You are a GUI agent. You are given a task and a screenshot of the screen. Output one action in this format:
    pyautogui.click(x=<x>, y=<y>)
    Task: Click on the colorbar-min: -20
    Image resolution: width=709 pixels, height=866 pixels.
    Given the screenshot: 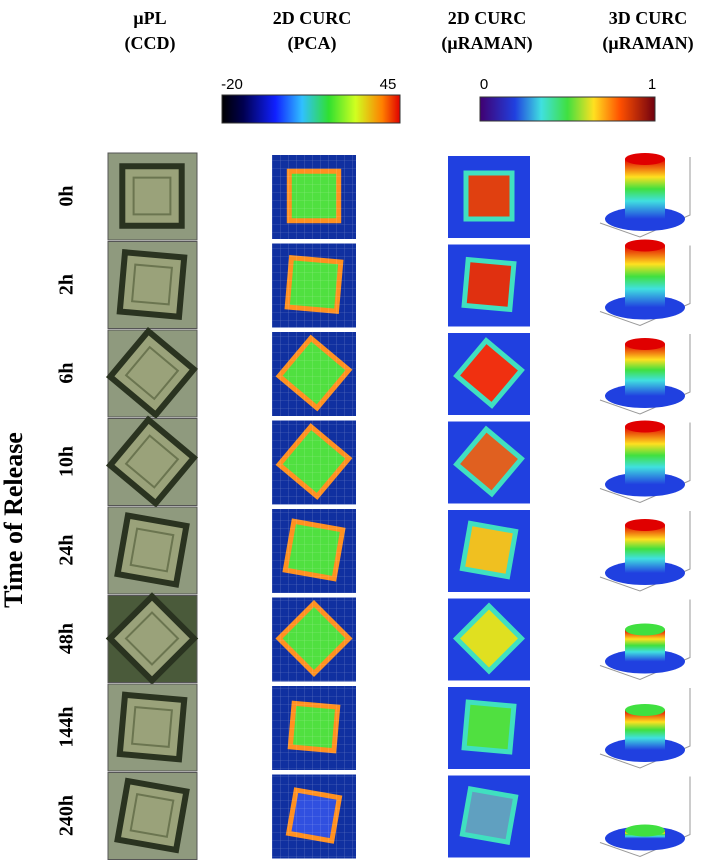 What is the action you would take?
    pyautogui.click(x=232, y=84)
    